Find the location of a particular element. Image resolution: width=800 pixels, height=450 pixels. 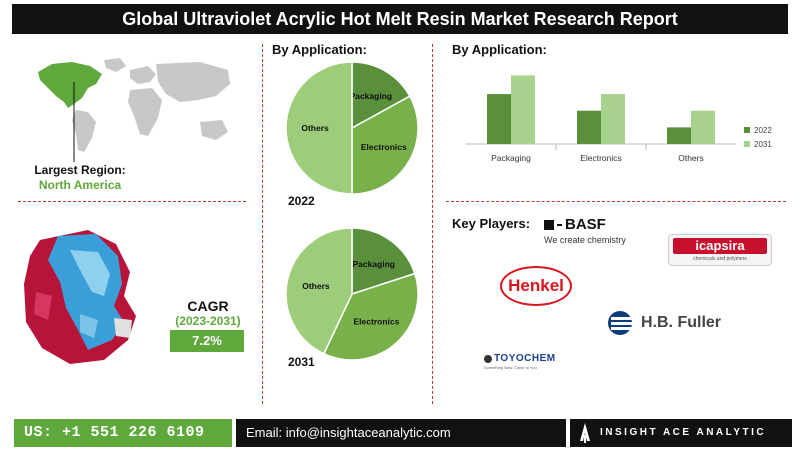

legend-label-2022: 2022 is located at coordinates (763, 130).